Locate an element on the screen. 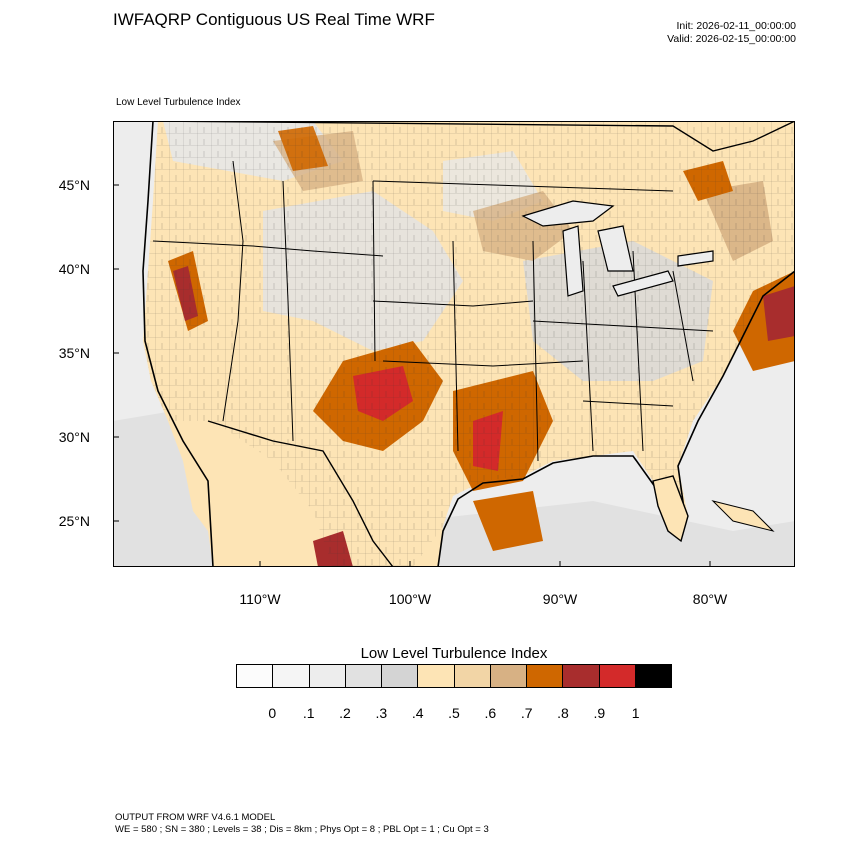 The width and height of the screenshot is (850, 850). lake-superior is located at coordinates (568, 213).